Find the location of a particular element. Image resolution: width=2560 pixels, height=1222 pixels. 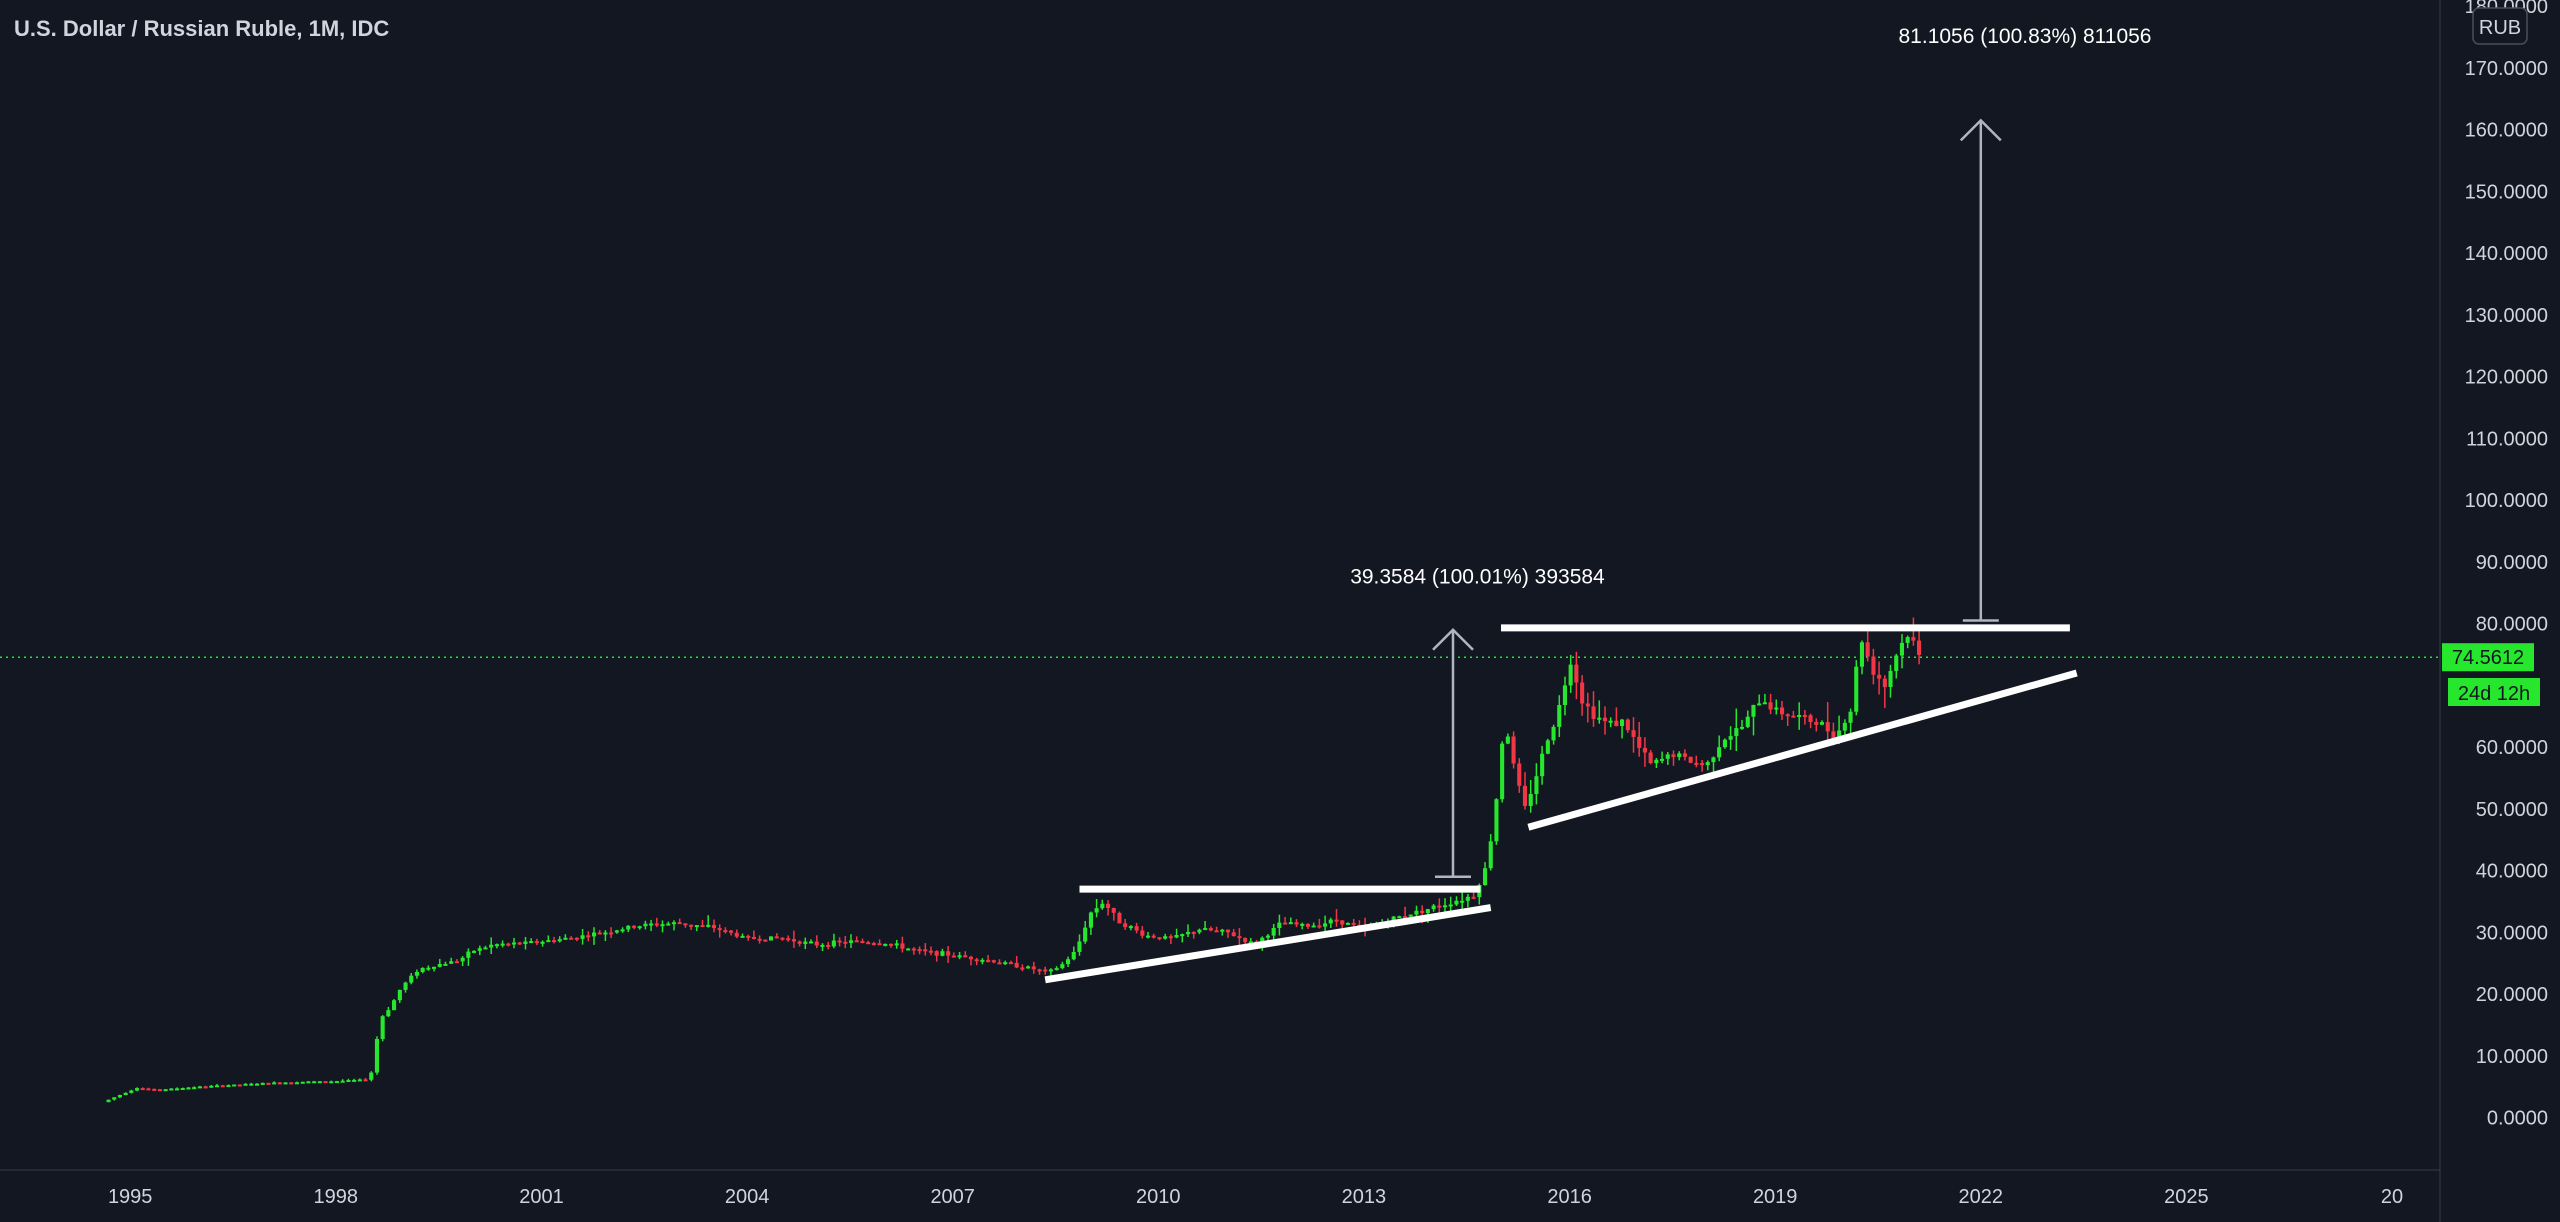

current-price-badge is located at coordinates (2488, 657).